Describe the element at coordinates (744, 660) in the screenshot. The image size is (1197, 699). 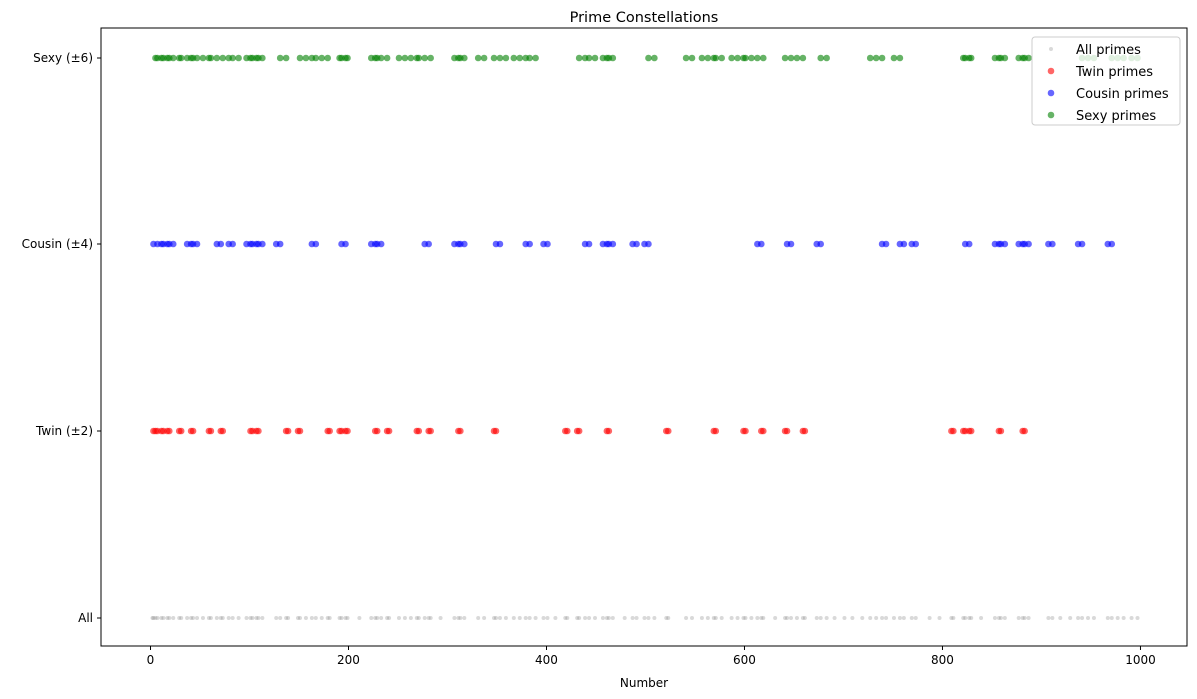
I see `x-tick-label: 600` at that location.